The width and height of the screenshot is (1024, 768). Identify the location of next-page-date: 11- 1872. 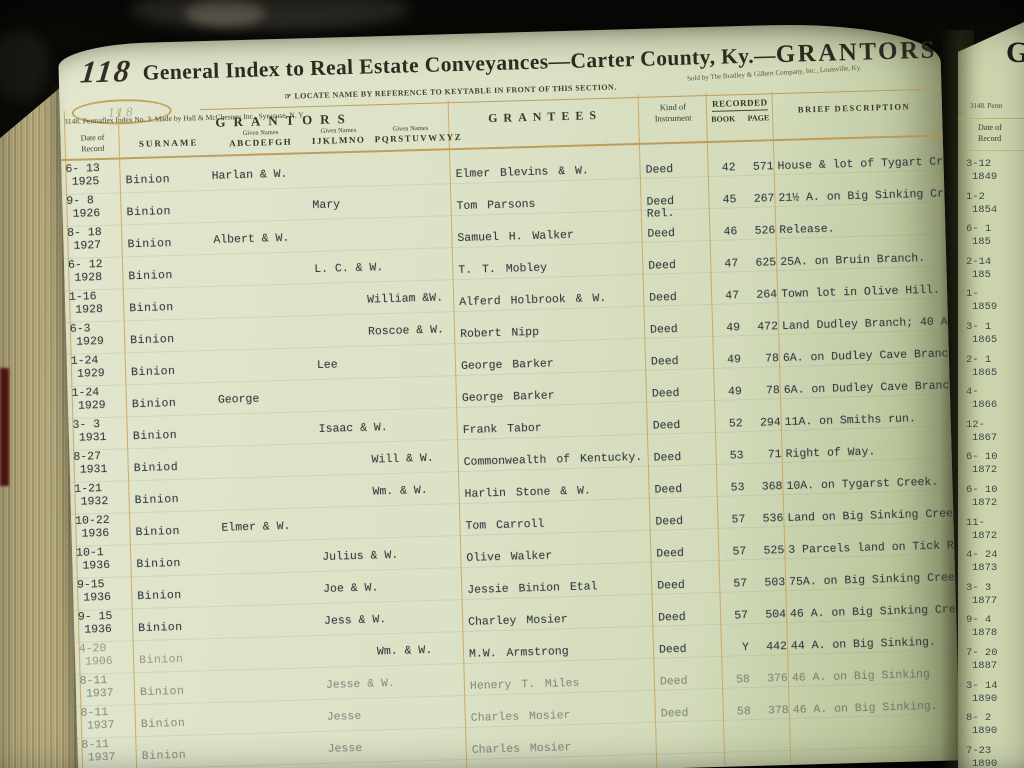
(991, 533).